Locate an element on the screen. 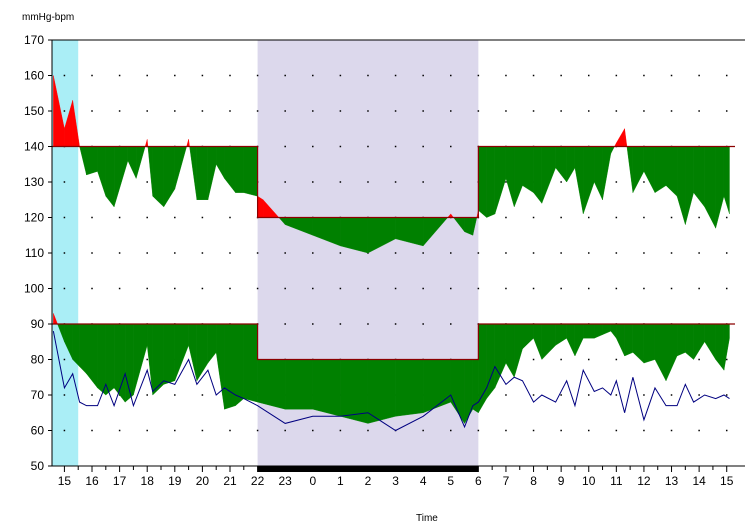 This screenshot has height=523, width=749. y-tick-label: 60 is located at coordinates (38, 431).